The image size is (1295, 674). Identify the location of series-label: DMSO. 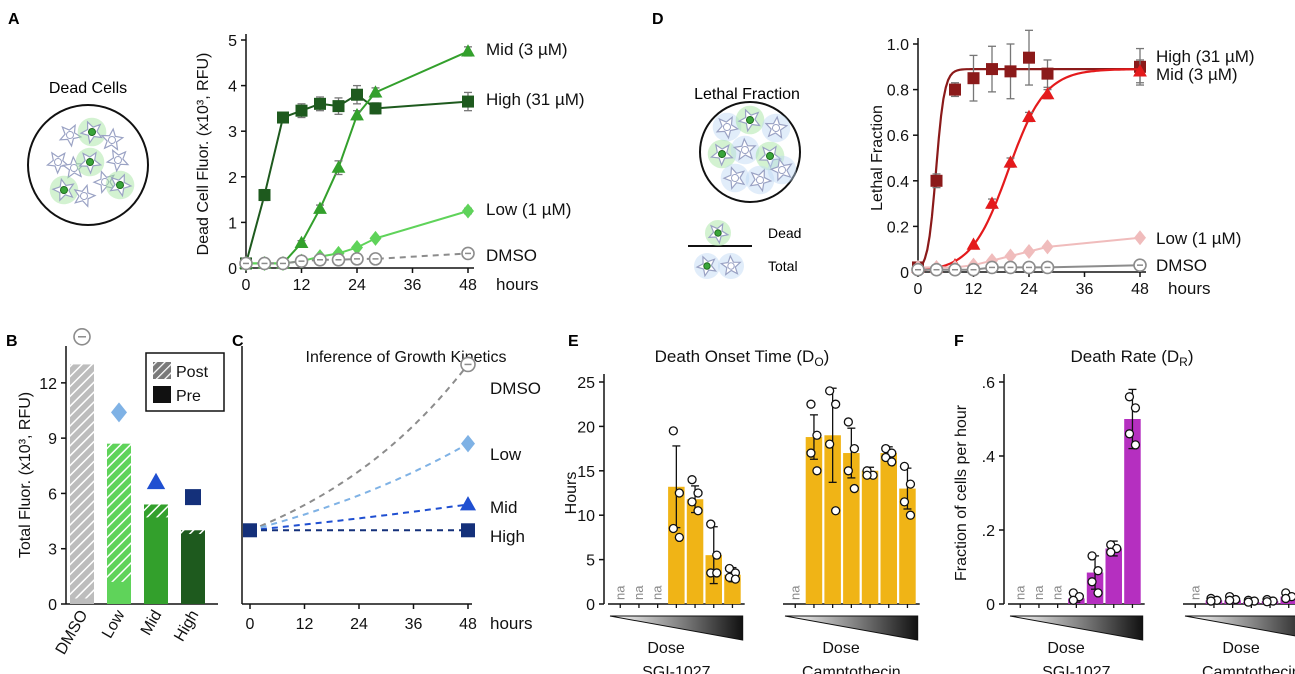
(511, 255).